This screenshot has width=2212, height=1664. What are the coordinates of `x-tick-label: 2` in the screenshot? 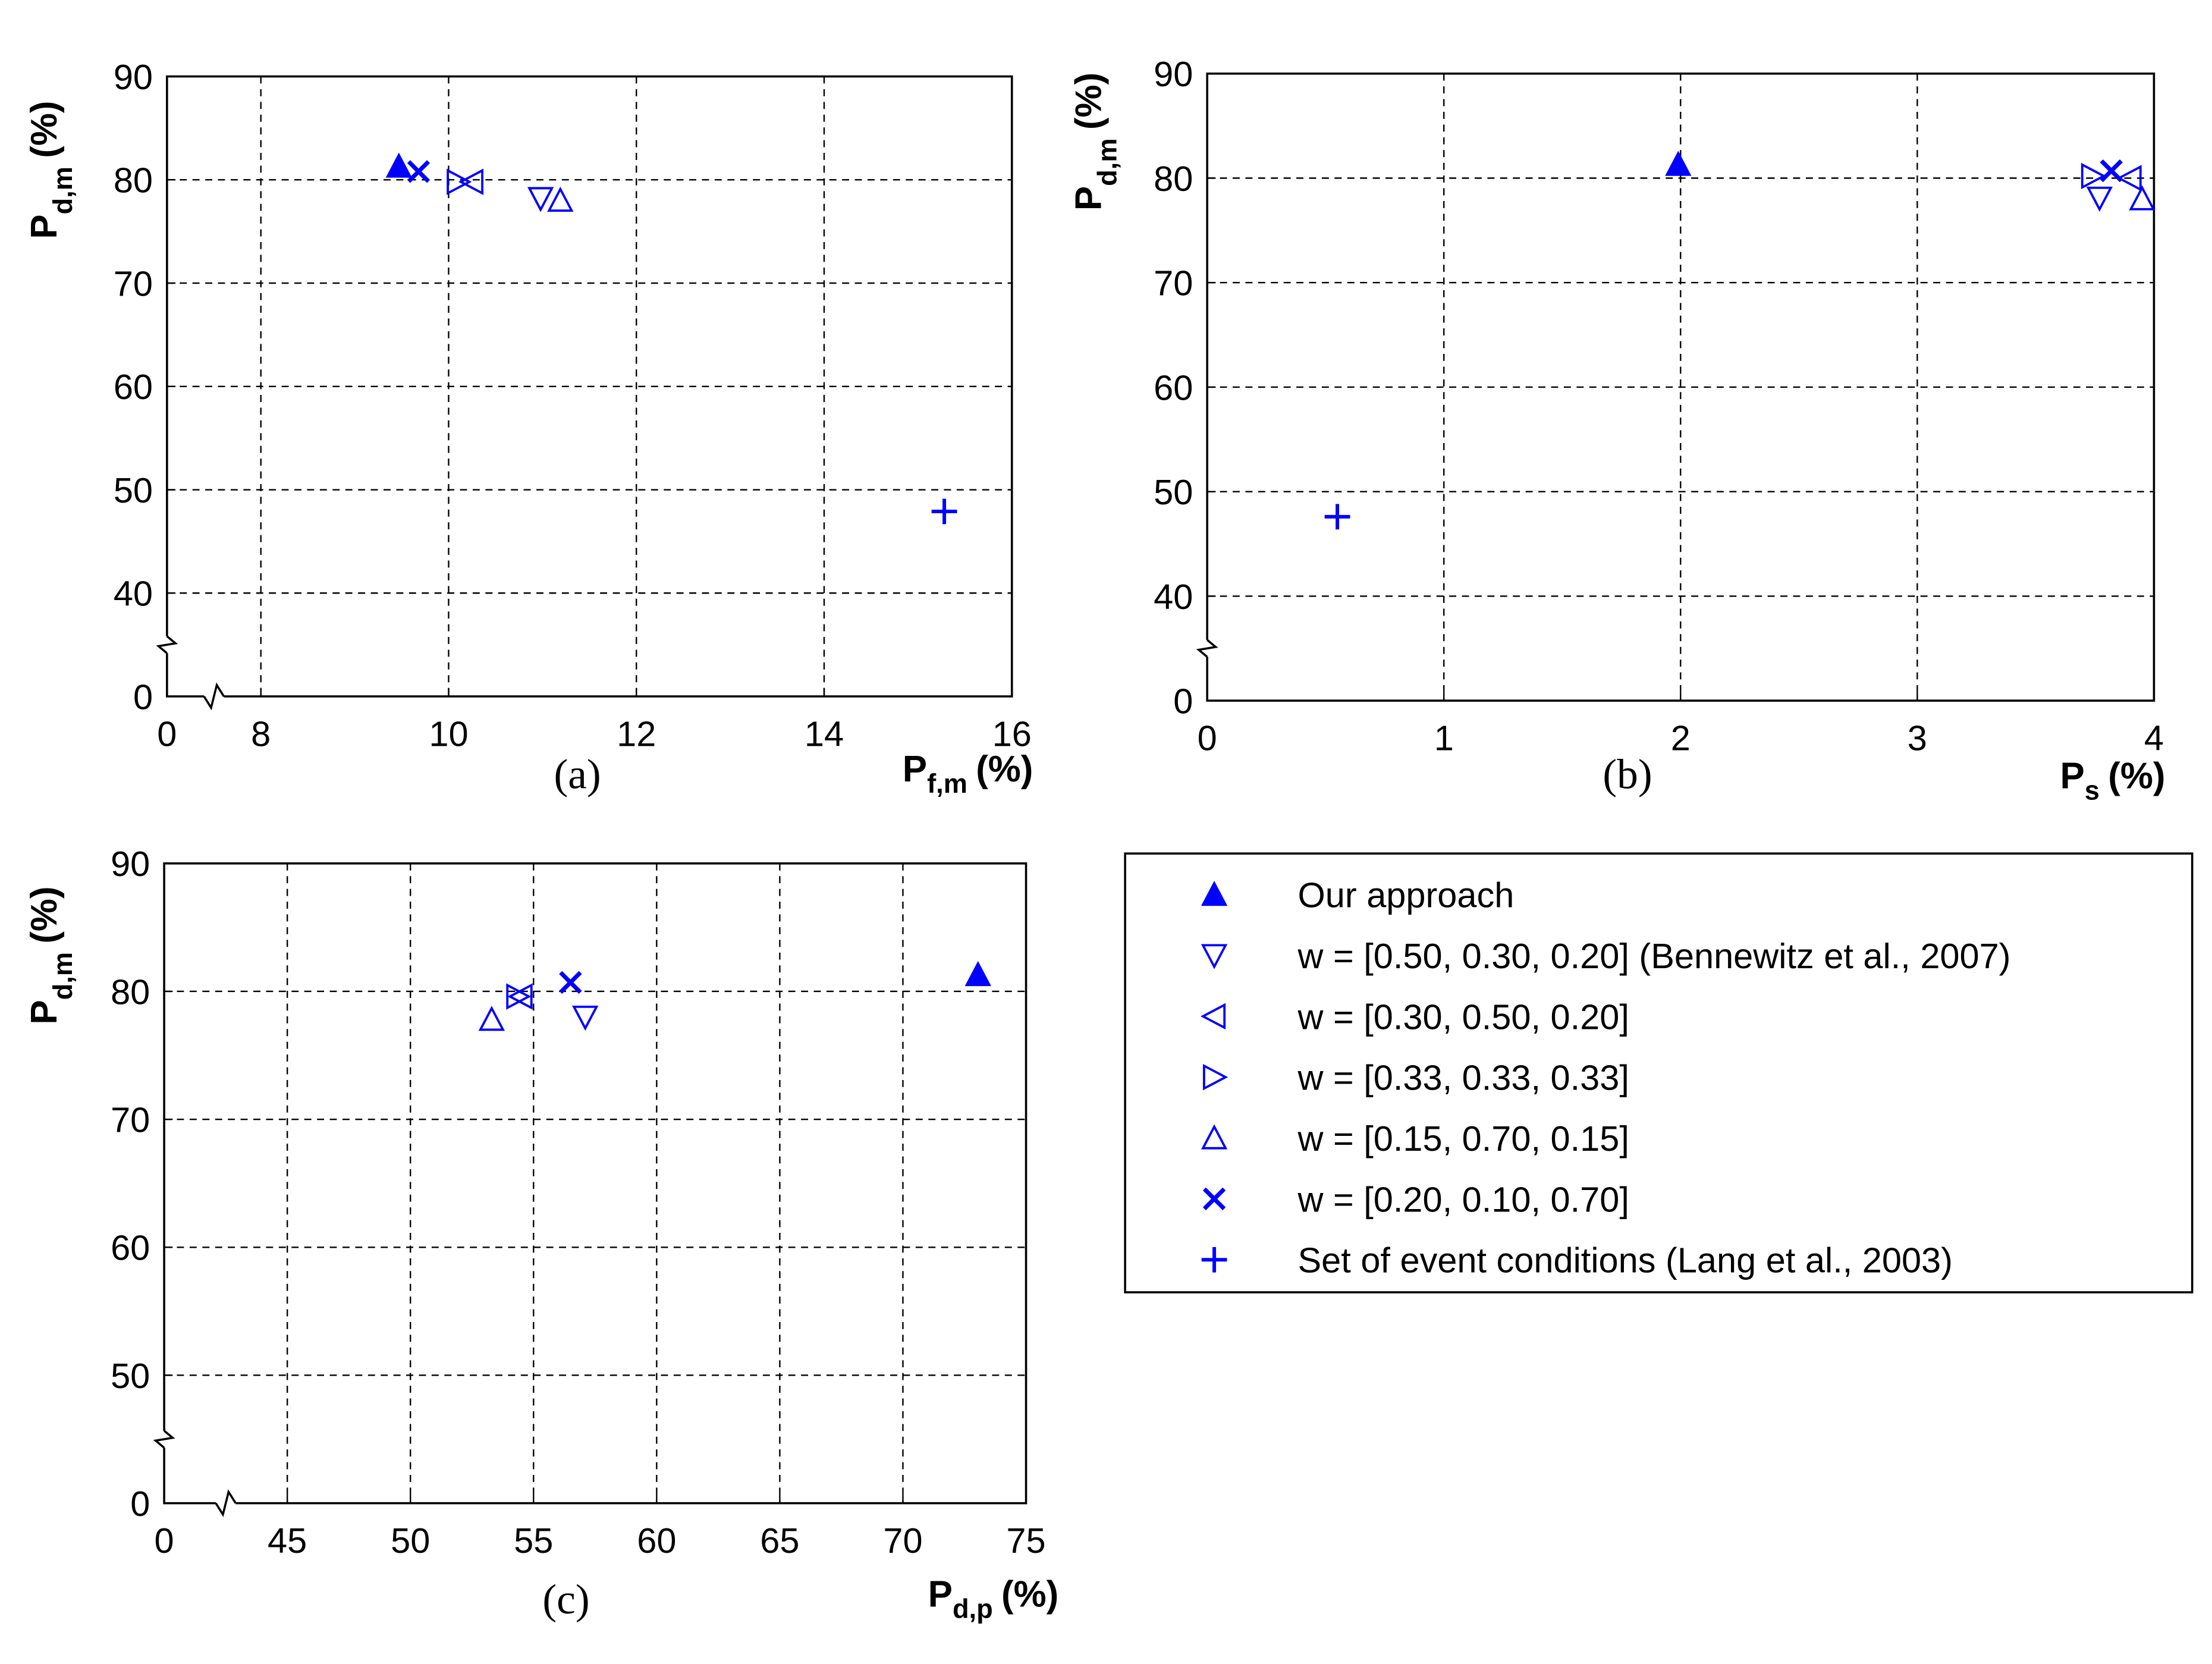 It's located at (1681, 738).